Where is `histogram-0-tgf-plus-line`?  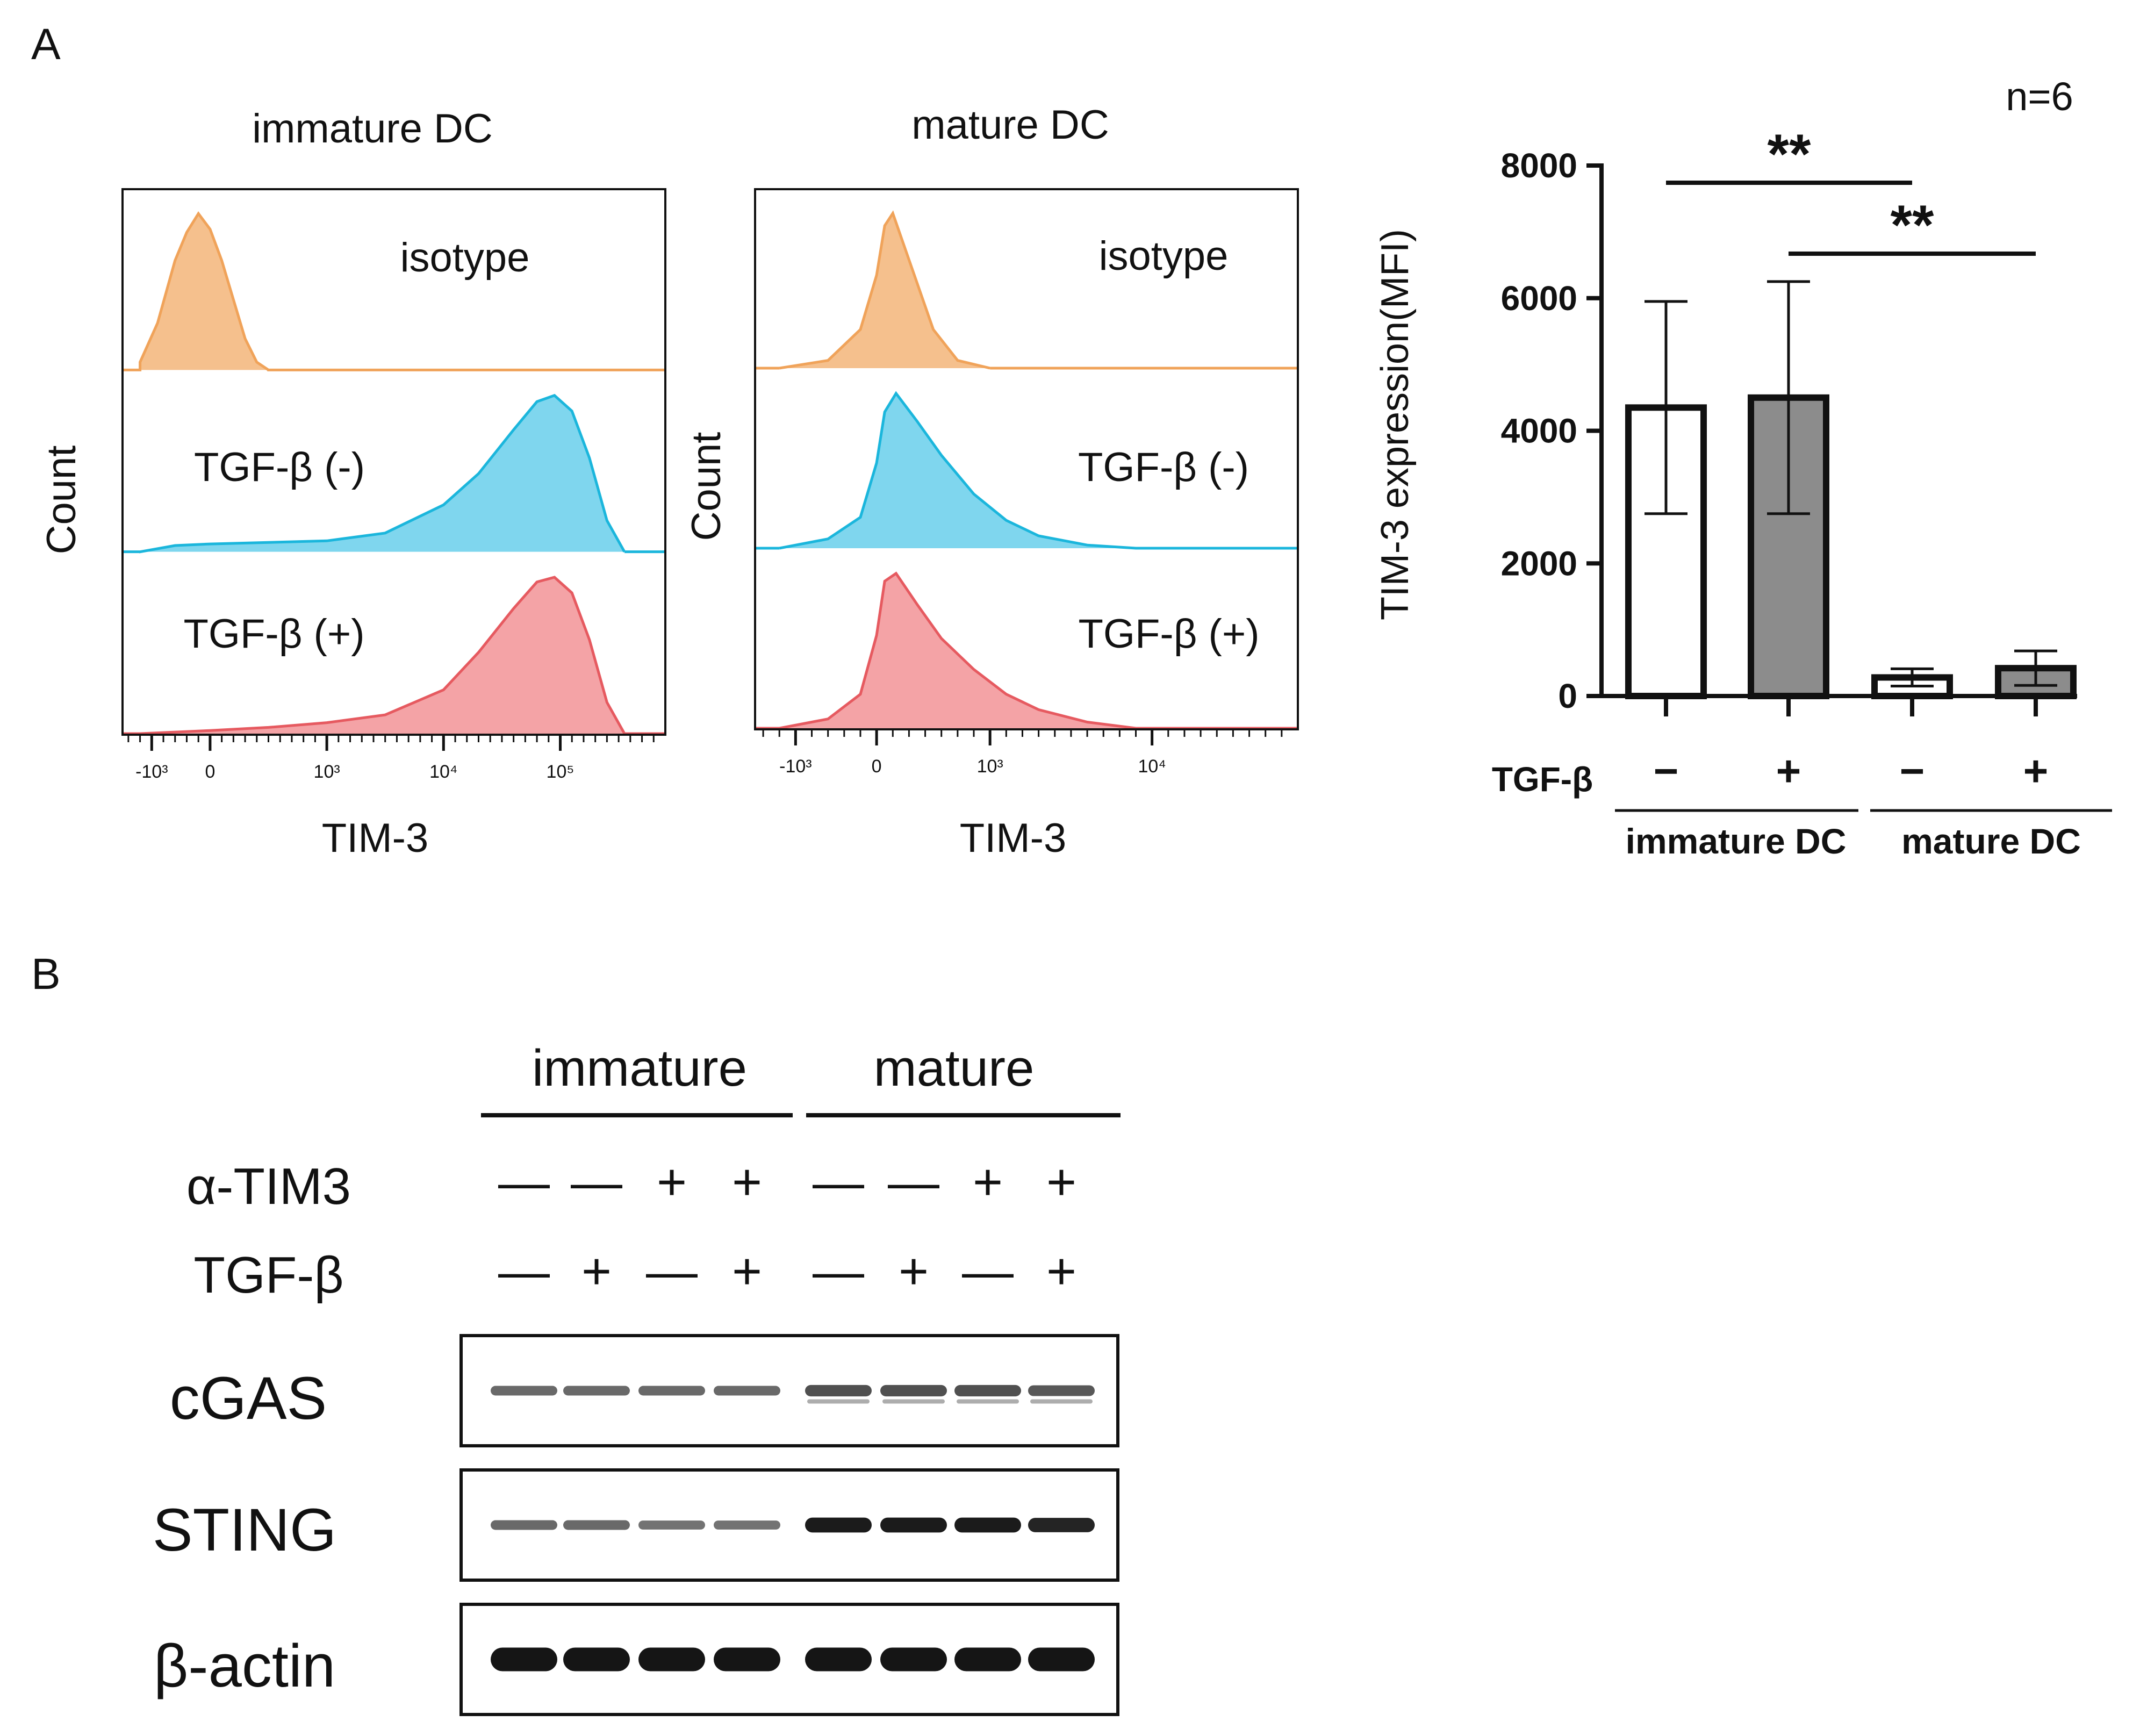 histogram-0-tgf-plus-line is located at coordinates (394, 655).